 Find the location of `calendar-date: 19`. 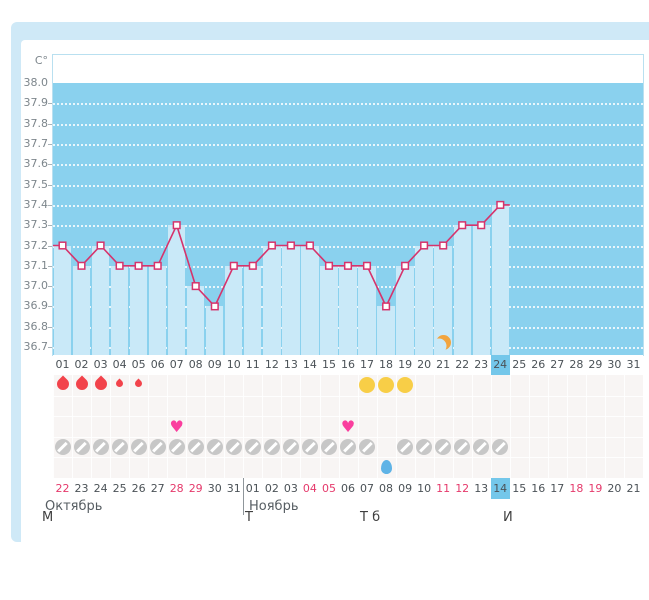

calendar-date: 19 is located at coordinates (595, 488).